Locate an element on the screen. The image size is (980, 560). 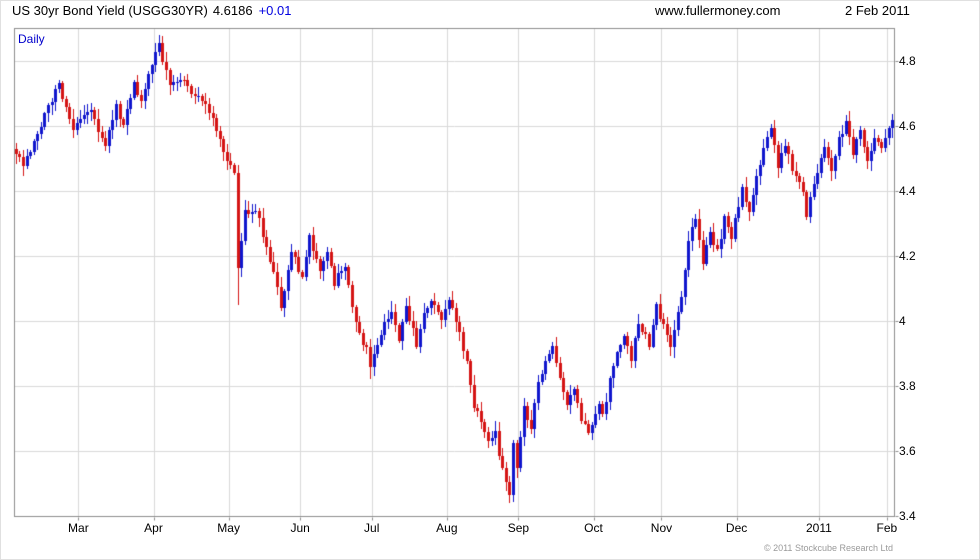
change-value: +0.01 is located at coordinates (275, 10).